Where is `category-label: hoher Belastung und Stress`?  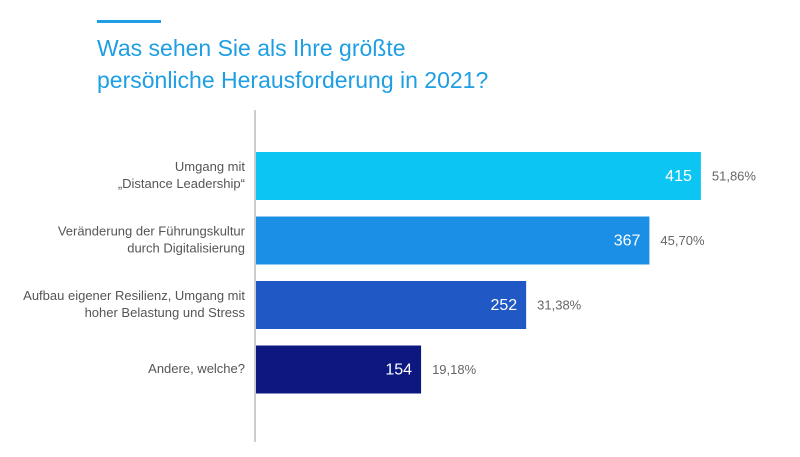
category-label: hoher Belastung und Stress is located at coordinates (165, 312).